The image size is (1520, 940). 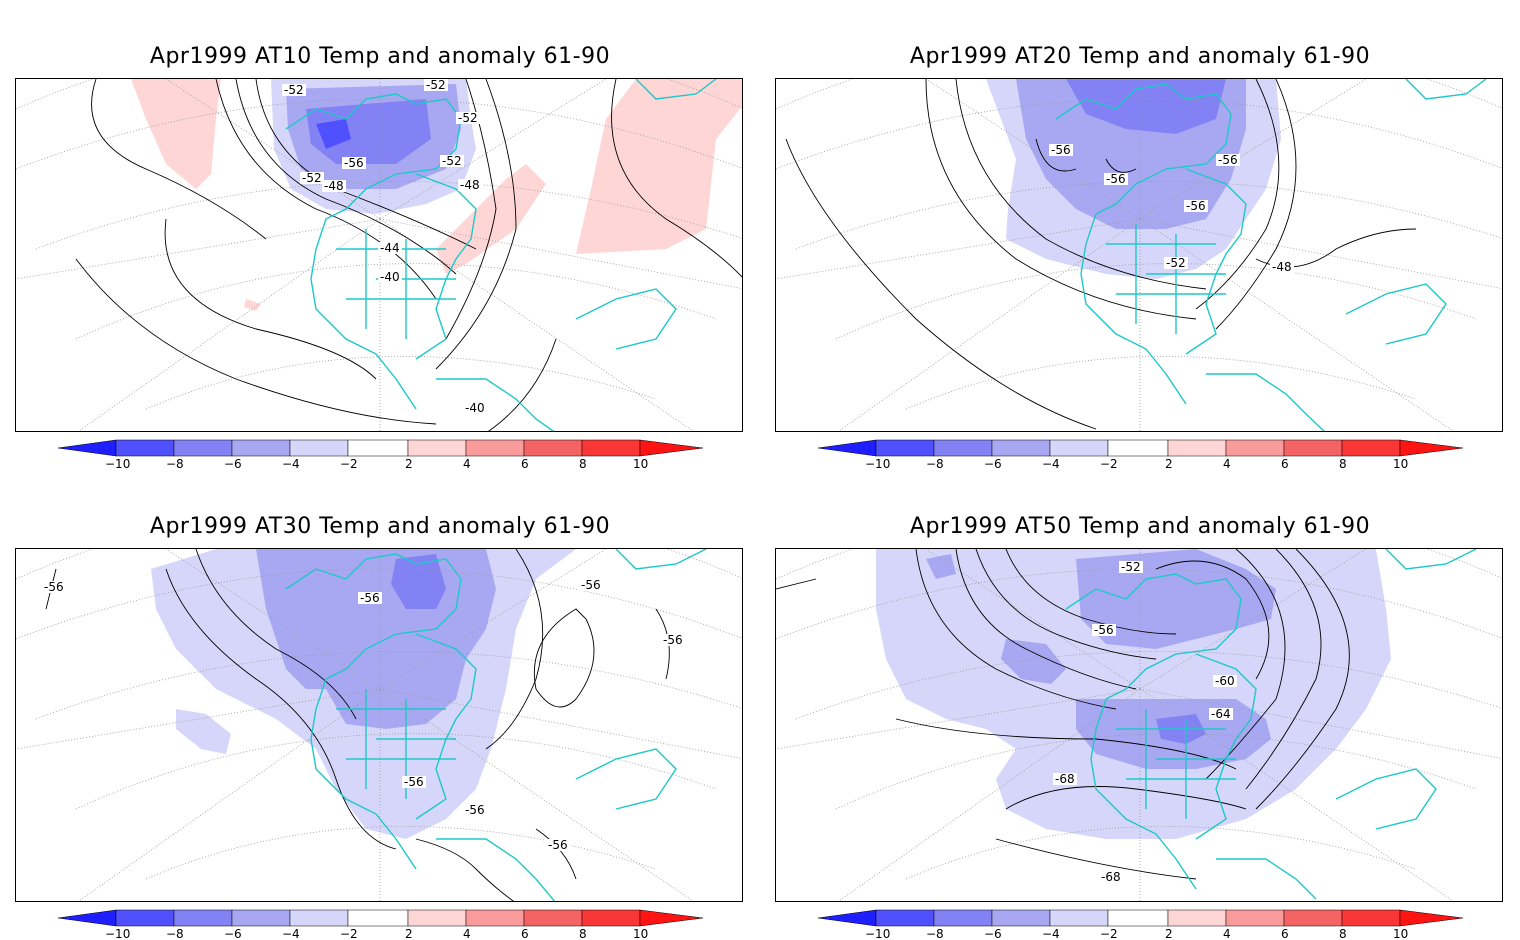 I want to click on temperature-contours, so click(x=1063, y=714).